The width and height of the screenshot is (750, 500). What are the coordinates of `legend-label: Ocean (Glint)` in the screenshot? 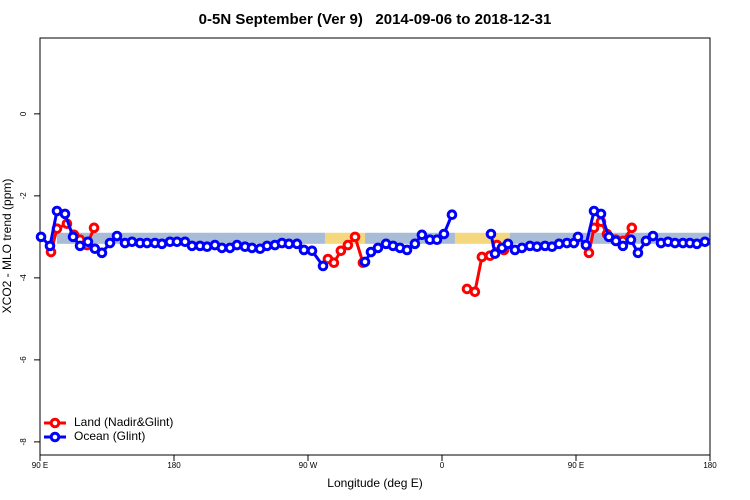 It's located at (109, 436).